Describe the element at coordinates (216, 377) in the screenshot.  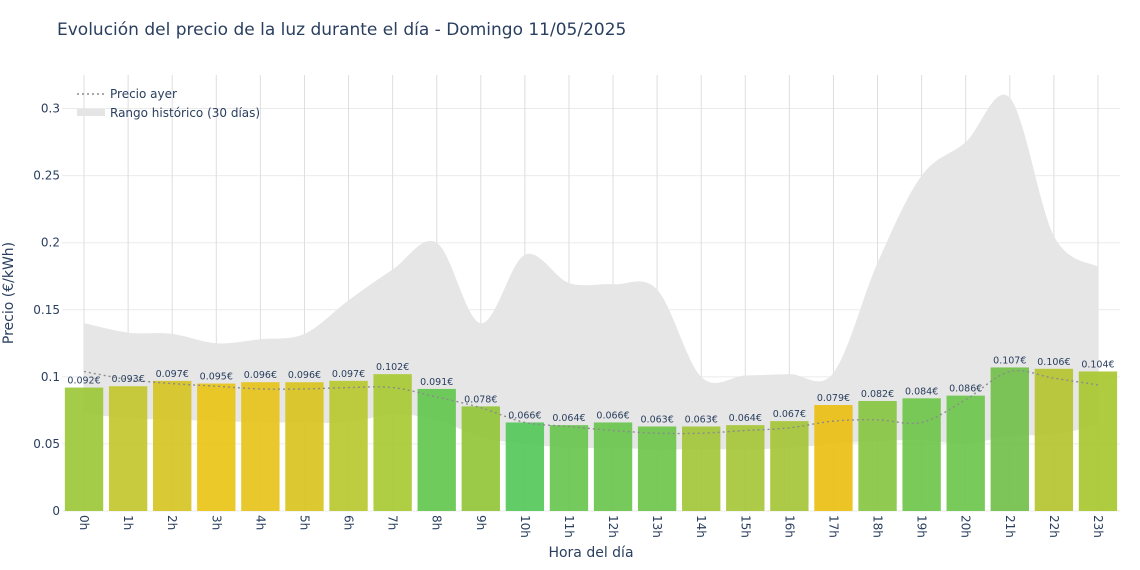
I see `bar-value-label: 0.095€` at that location.